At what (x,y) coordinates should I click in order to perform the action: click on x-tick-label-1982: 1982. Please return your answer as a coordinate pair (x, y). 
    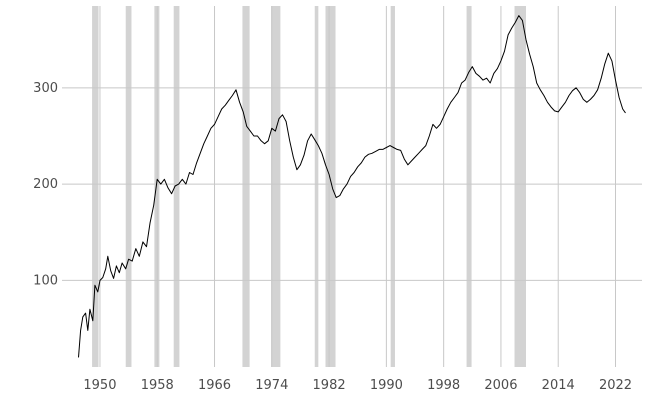
    Looking at the image, I should click on (329, 385).